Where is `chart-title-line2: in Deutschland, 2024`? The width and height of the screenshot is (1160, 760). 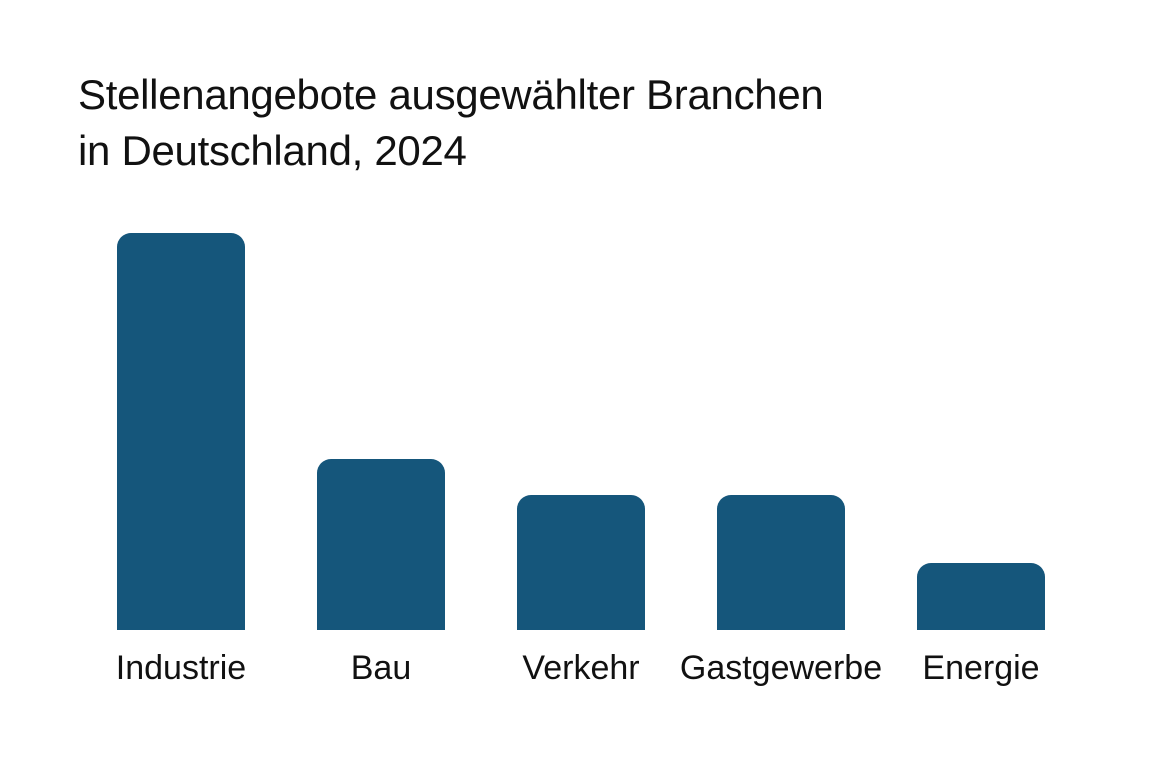 chart-title-line2: in Deutschland, 2024 is located at coordinates (272, 150).